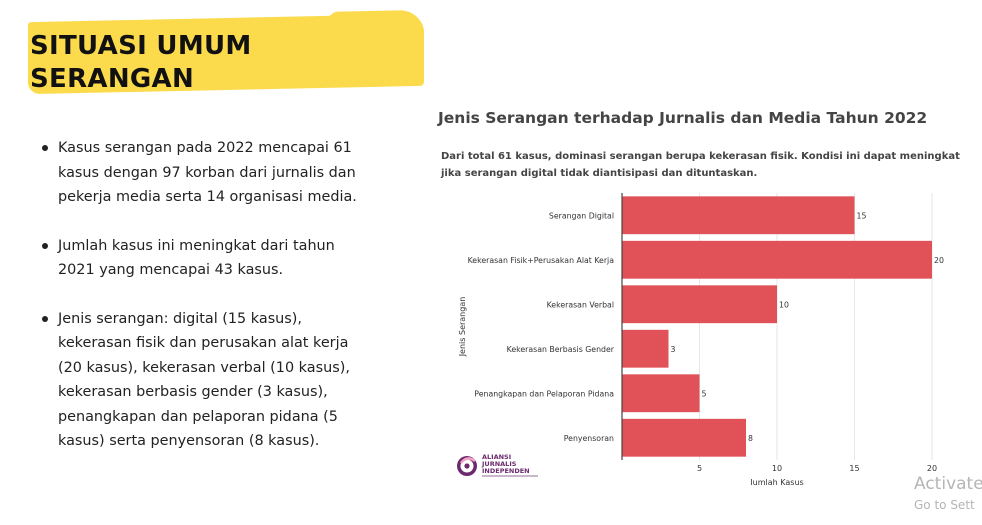  I want to click on category-label: Serangan Digital, so click(581, 215).